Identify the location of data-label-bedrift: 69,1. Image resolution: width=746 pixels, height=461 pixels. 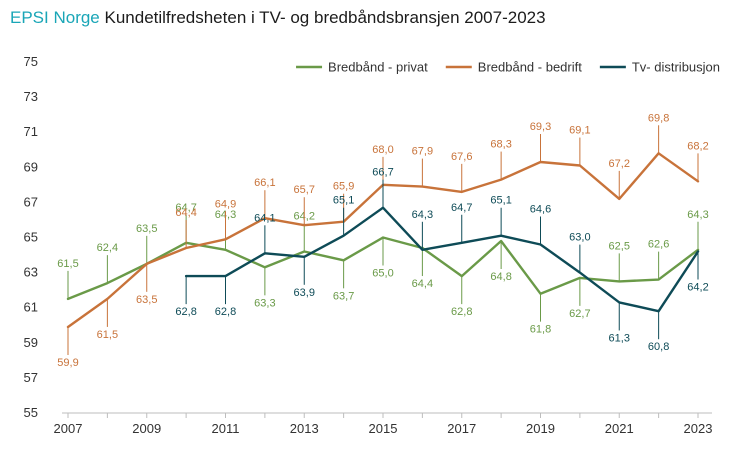
(579, 131).